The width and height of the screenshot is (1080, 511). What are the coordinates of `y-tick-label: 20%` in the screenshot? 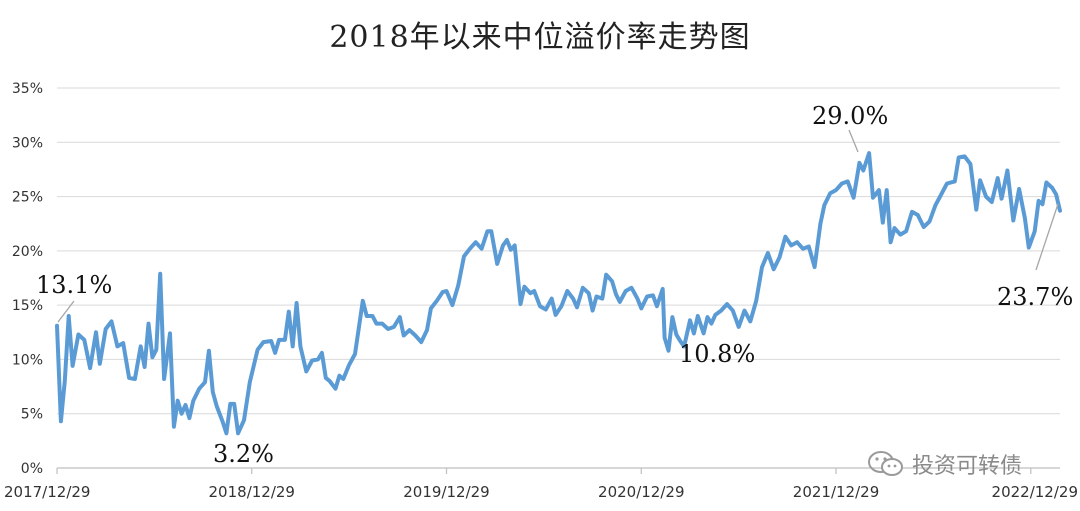 It's located at (27, 252).